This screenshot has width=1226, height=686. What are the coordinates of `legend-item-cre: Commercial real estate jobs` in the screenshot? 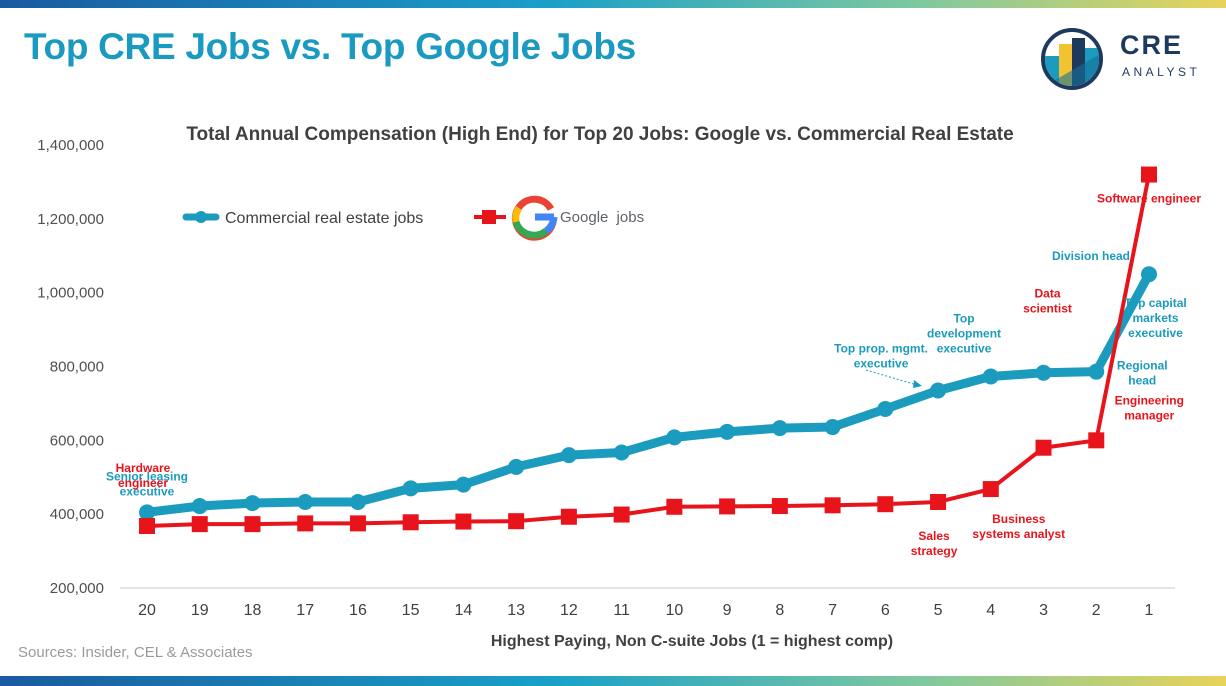 It's located at (302, 218).